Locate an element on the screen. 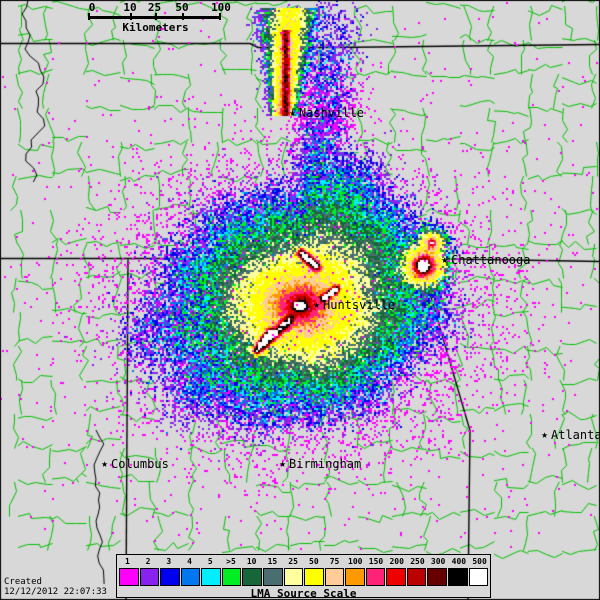 The height and width of the screenshot is (600, 600). city-label: Atlanta is located at coordinates (575, 435).